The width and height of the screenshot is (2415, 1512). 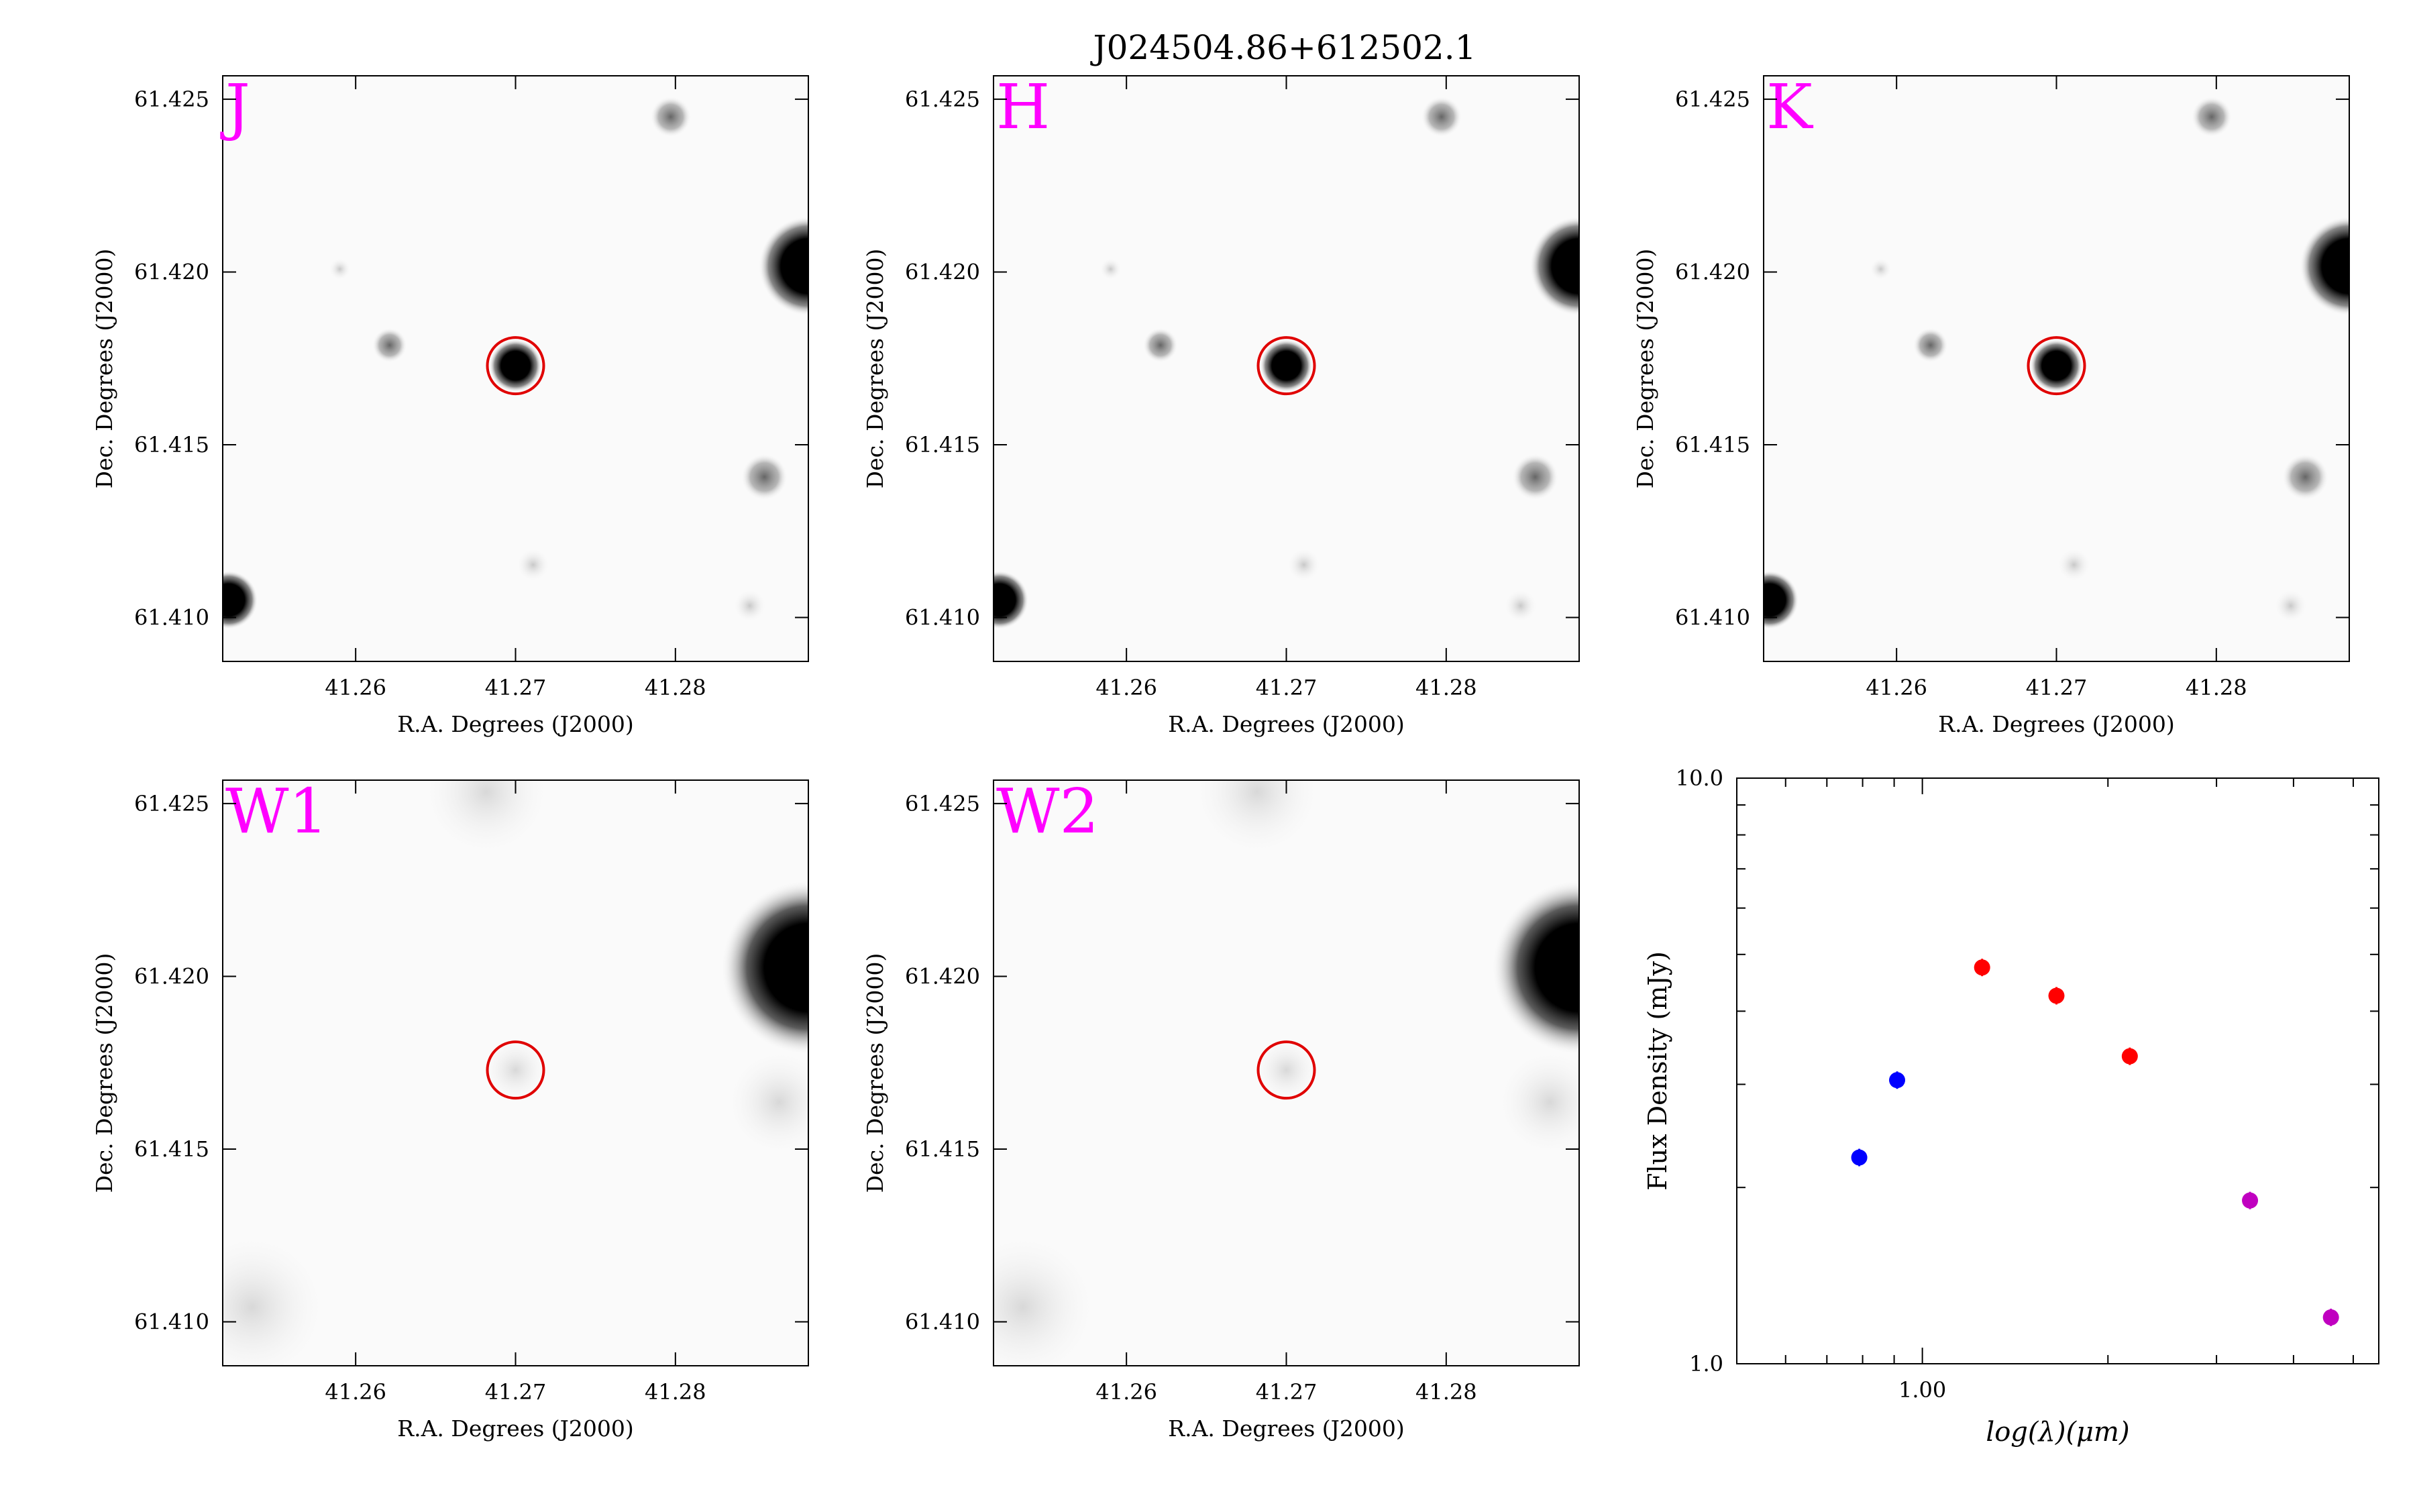 I want to click on sed-frame, so click(x=2057, y=1070).